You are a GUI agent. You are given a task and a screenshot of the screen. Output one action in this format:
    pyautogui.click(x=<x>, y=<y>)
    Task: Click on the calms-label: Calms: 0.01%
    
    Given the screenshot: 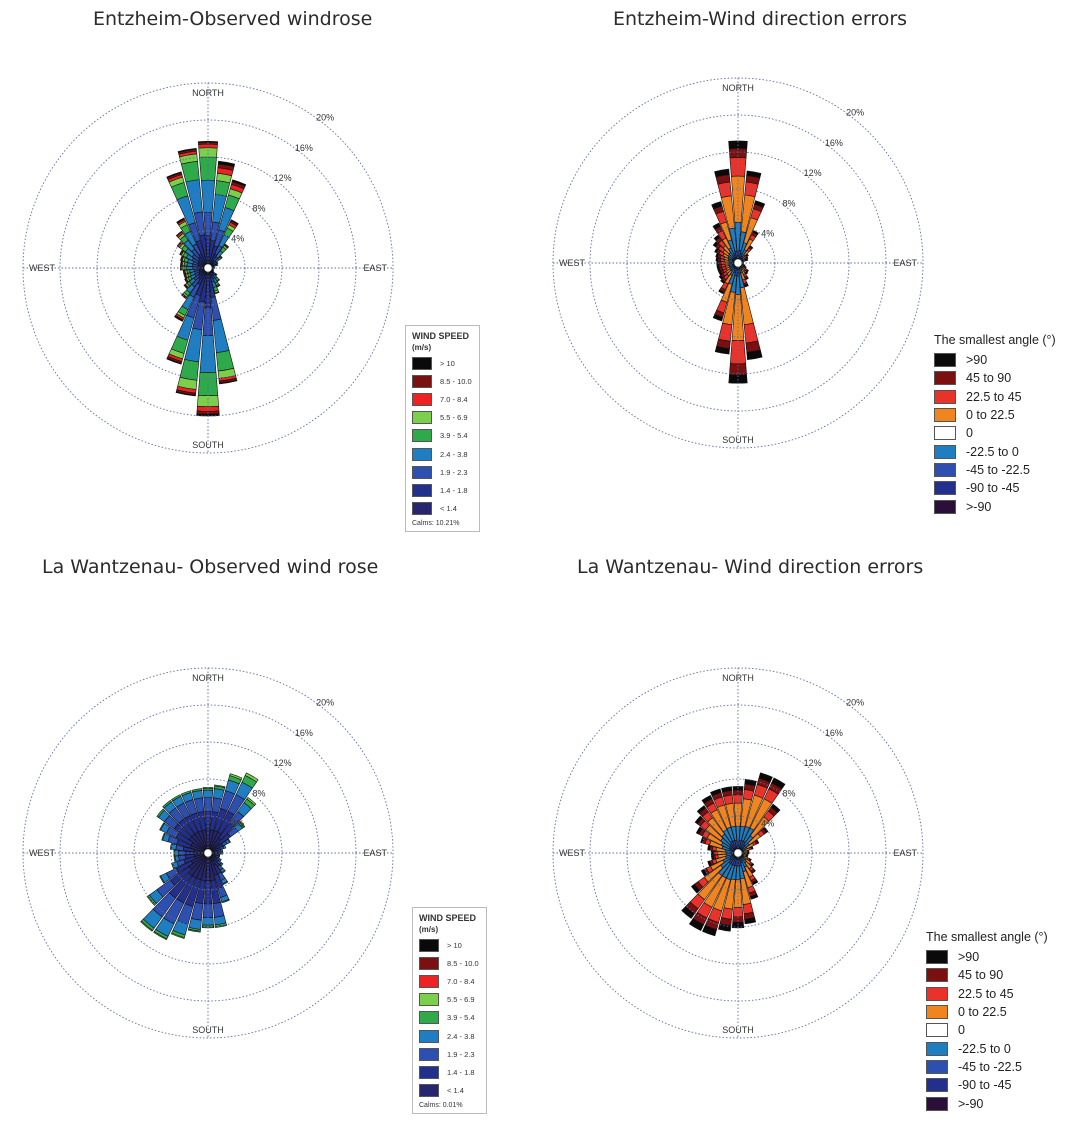 What is the action you would take?
    pyautogui.click(x=441, y=1105)
    